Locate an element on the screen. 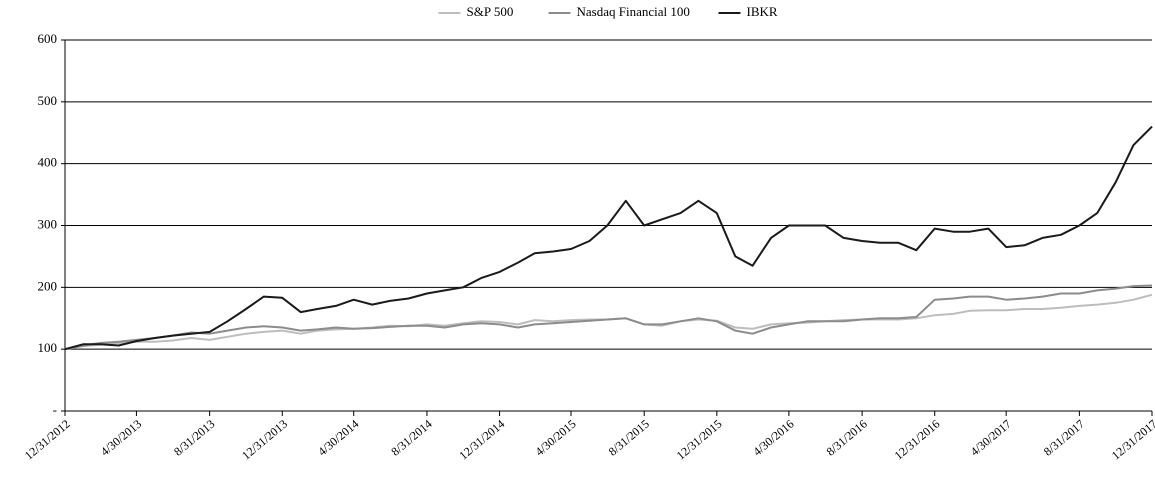  y-tick-label: 600 is located at coordinates (48, 38).